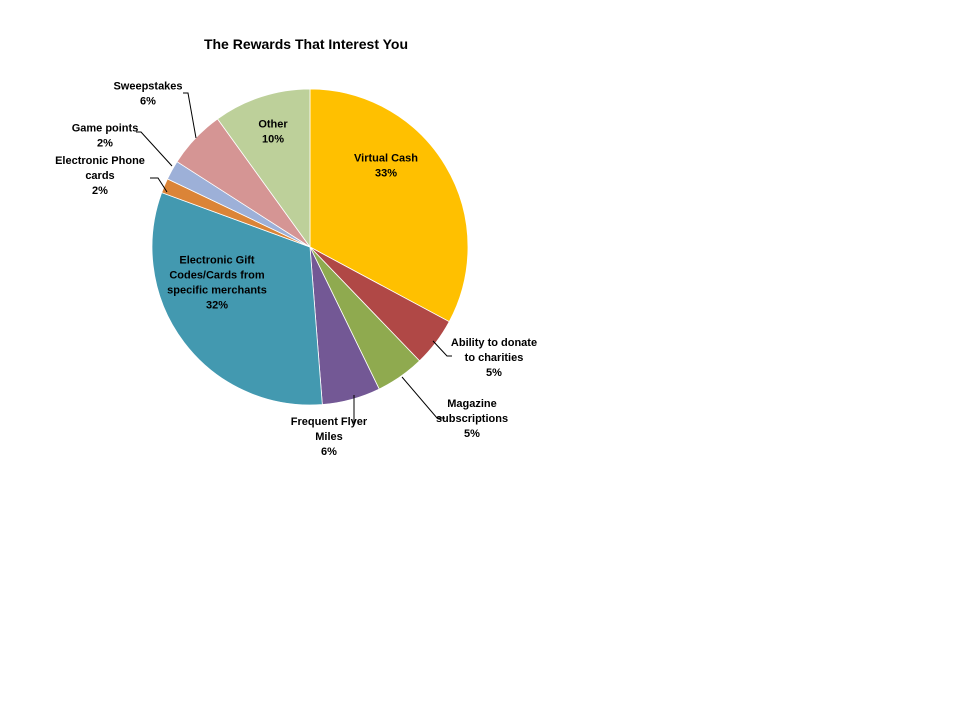  Describe the element at coordinates (105, 136) in the screenshot. I see `data-label-game-points: Game points 2%` at that location.